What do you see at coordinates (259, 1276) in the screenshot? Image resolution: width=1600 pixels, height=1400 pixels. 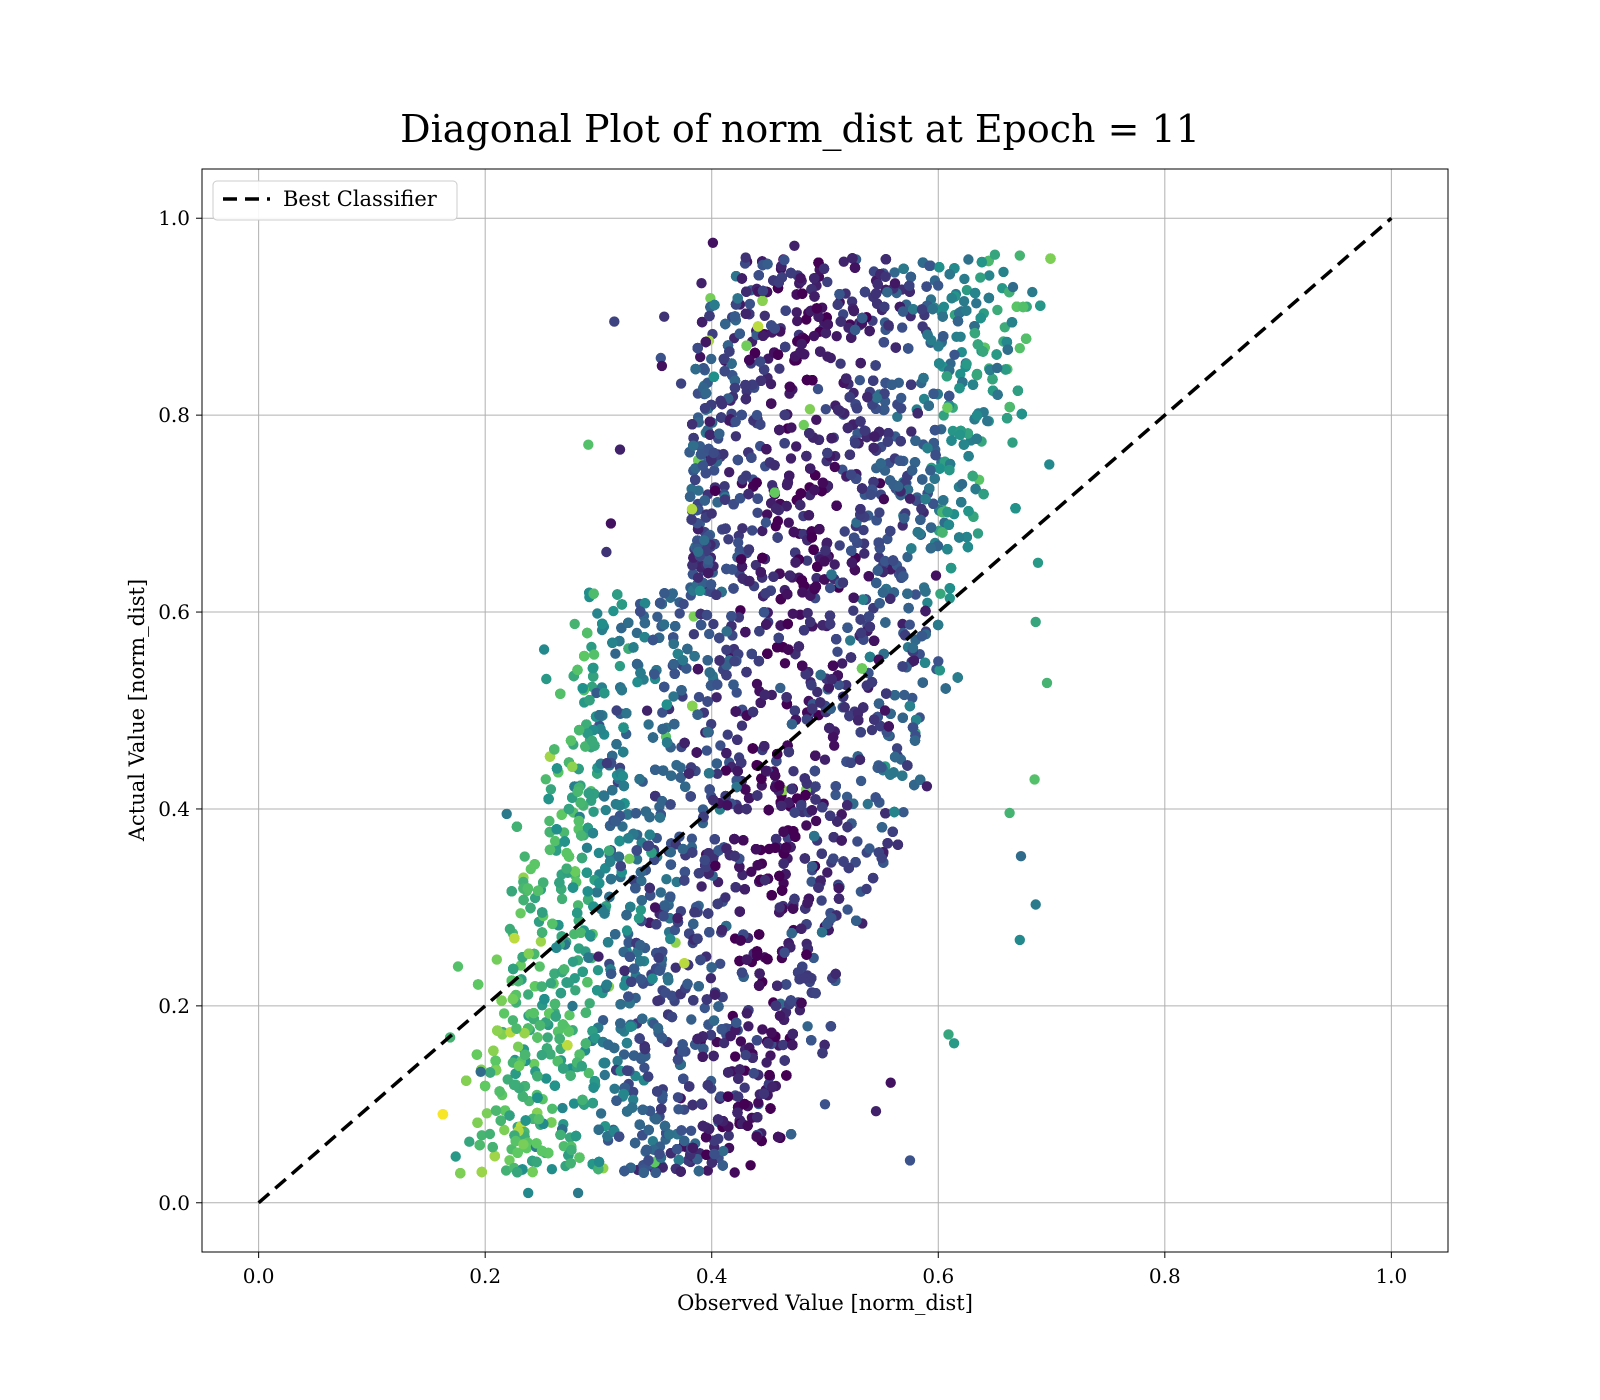 I see `x-tick-label: 0.0` at bounding box center [259, 1276].